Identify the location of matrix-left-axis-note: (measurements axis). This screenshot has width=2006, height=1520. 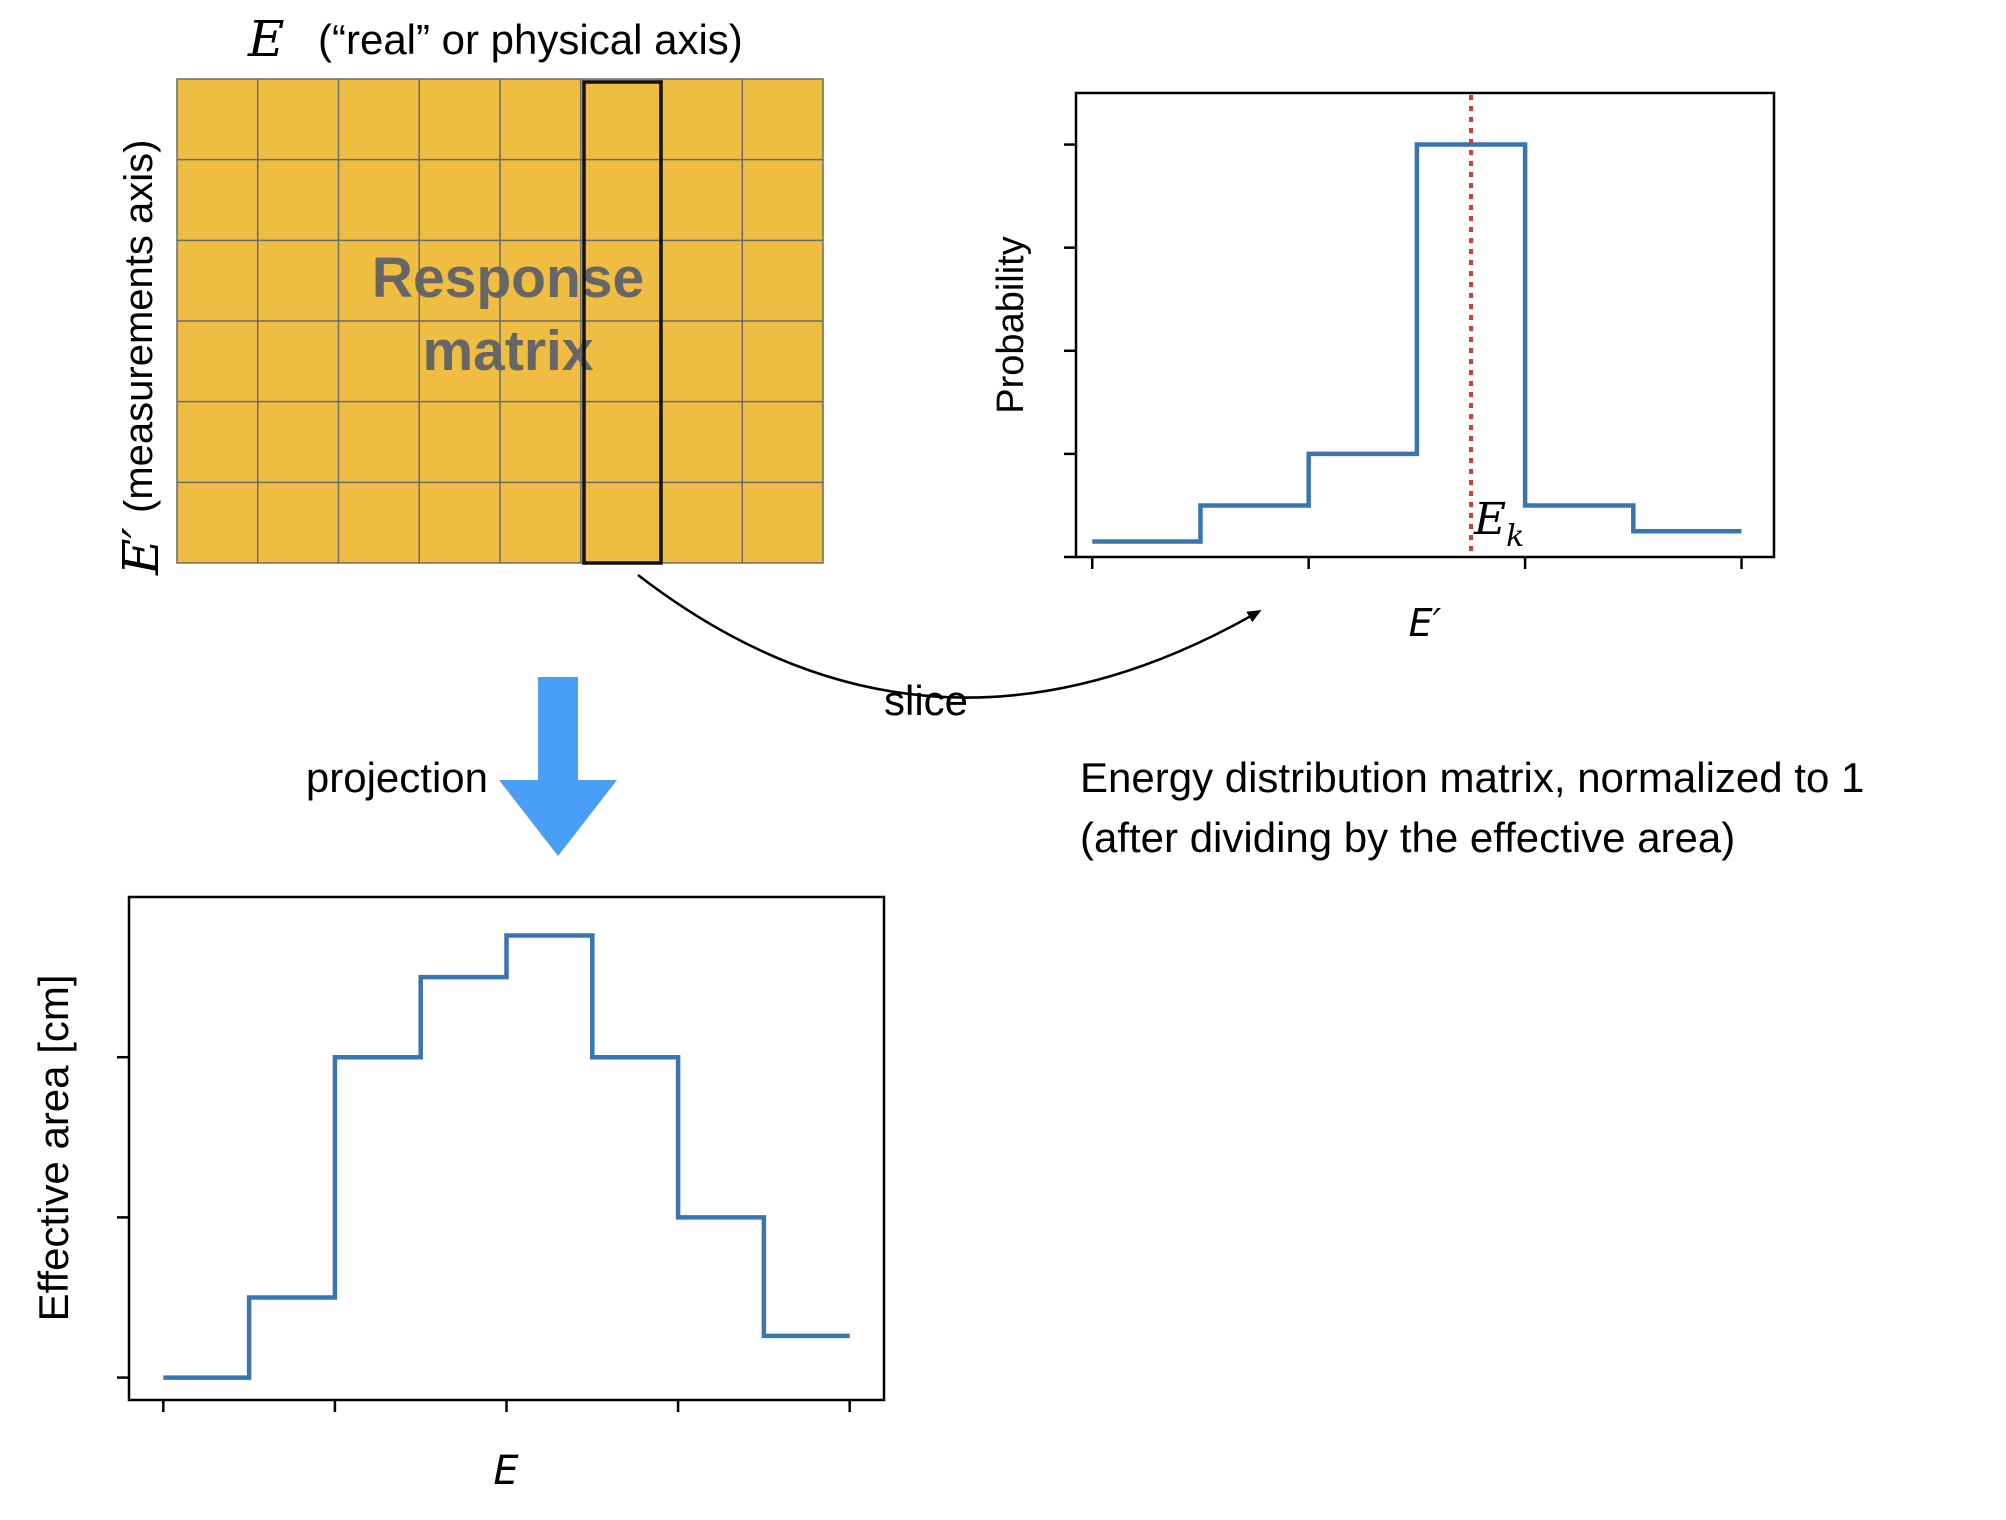
(139, 326).